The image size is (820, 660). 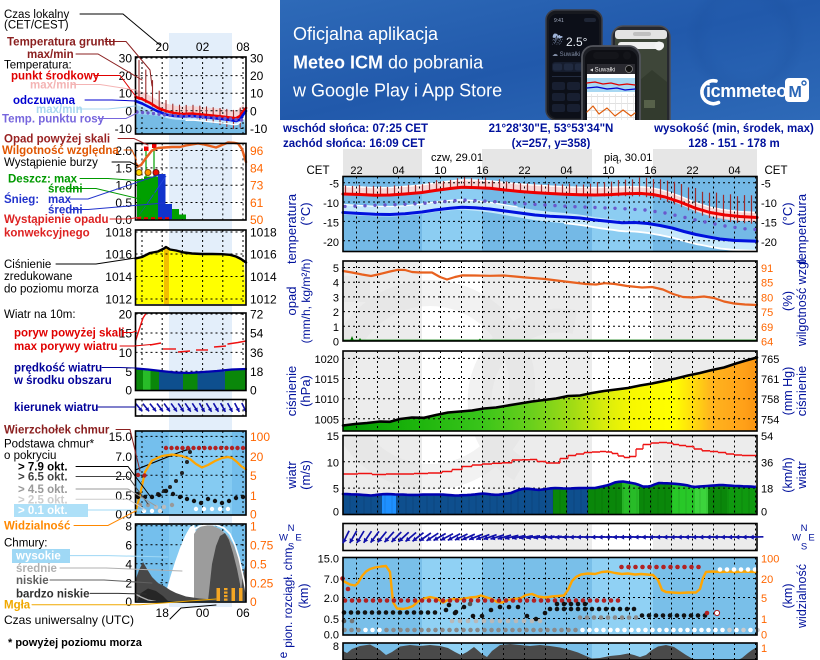 What do you see at coordinates (733, 144) in the screenshot?
I see `svg-text: 128 - 151 - 178 m` at bounding box center [733, 144].